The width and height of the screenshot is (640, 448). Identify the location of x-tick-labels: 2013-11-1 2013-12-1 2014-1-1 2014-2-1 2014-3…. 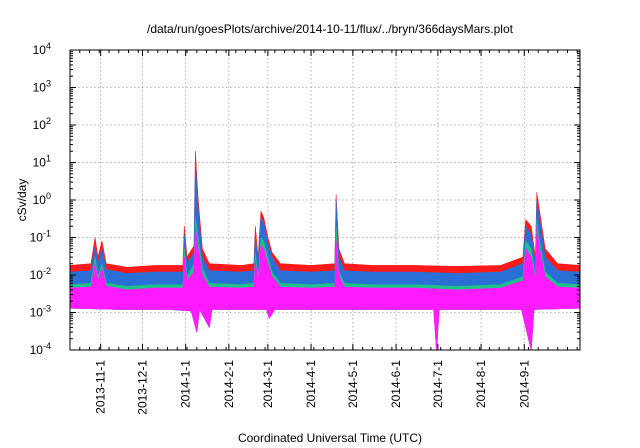
(313, 387).